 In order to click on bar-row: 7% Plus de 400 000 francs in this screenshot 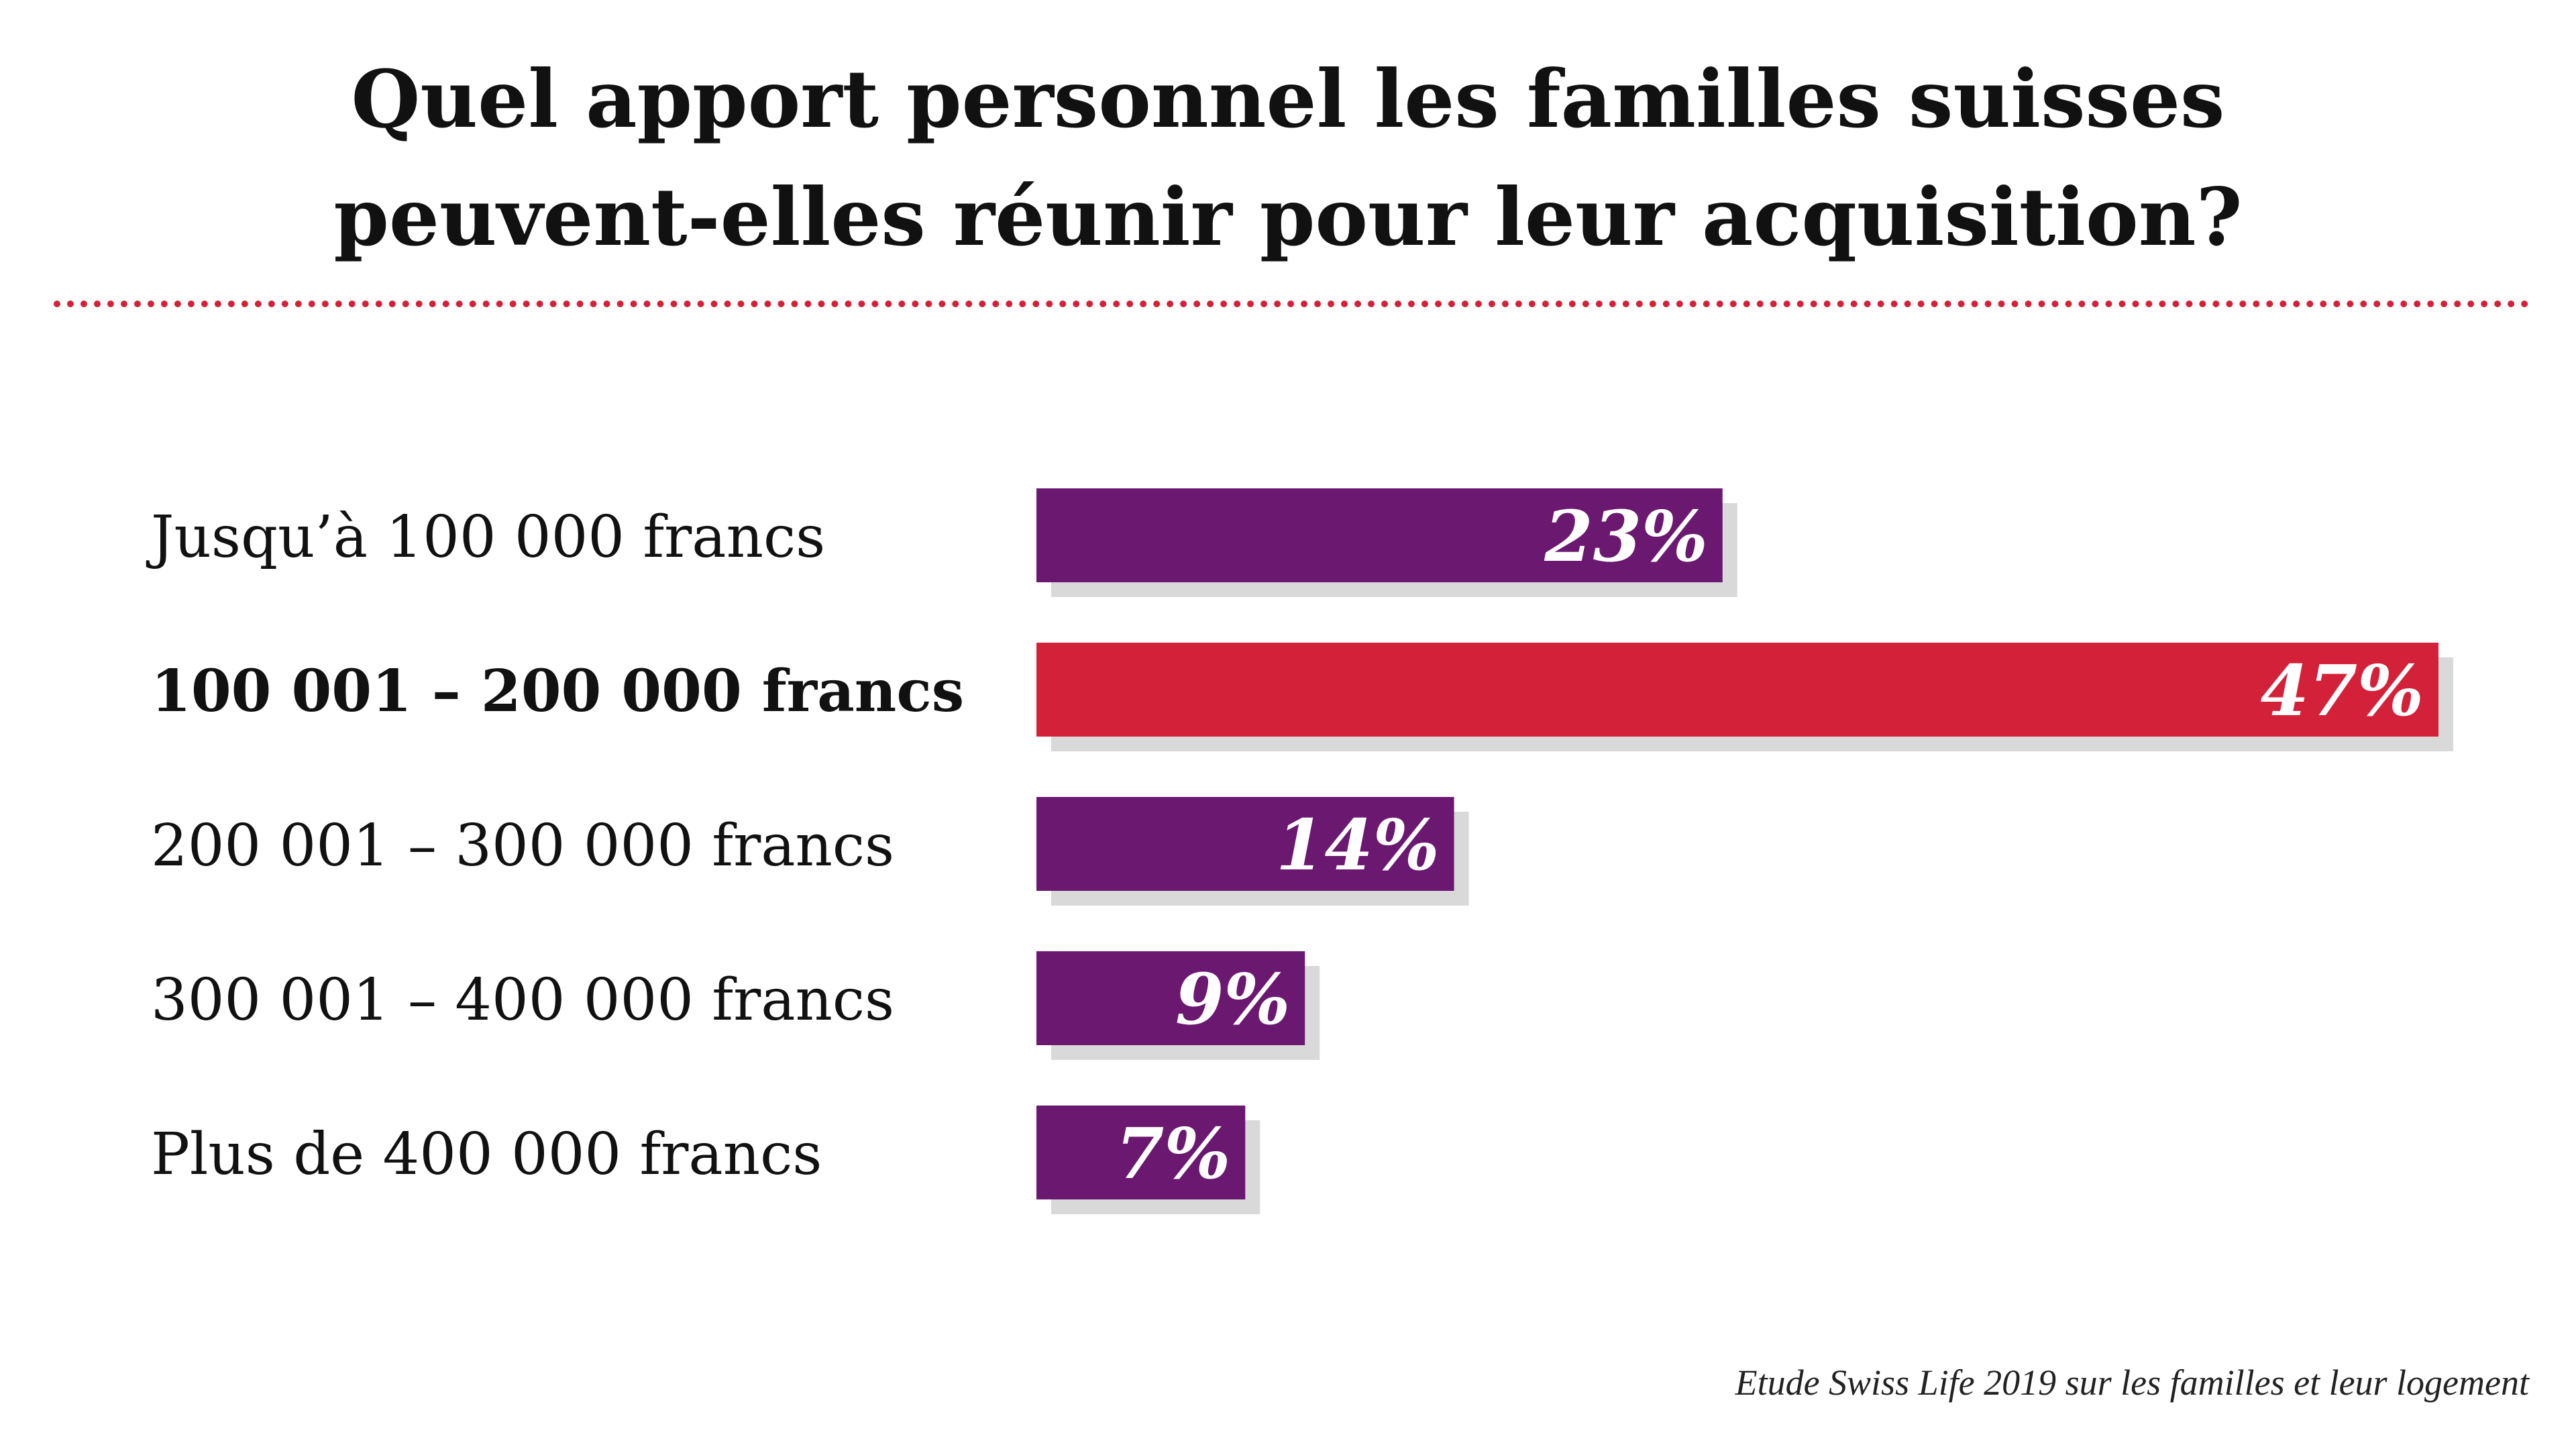, I will do `click(705, 1160)`.